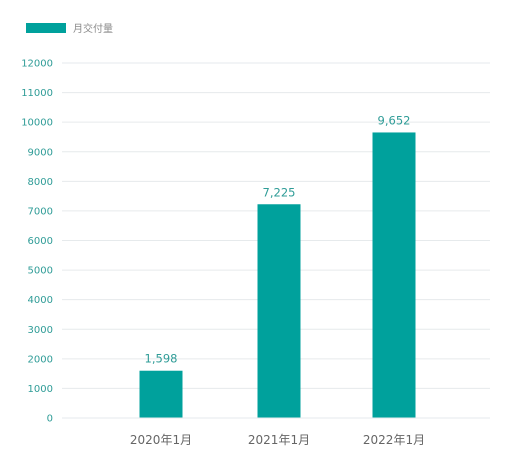 The width and height of the screenshot is (520, 470). I want to click on legend-label: 月交付量, so click(93, 28).